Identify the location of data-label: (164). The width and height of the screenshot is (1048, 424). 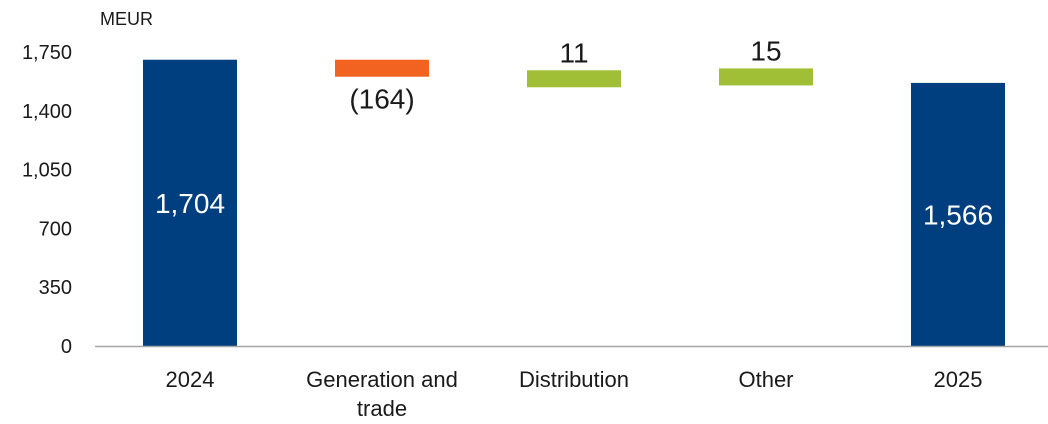
(381, 99).